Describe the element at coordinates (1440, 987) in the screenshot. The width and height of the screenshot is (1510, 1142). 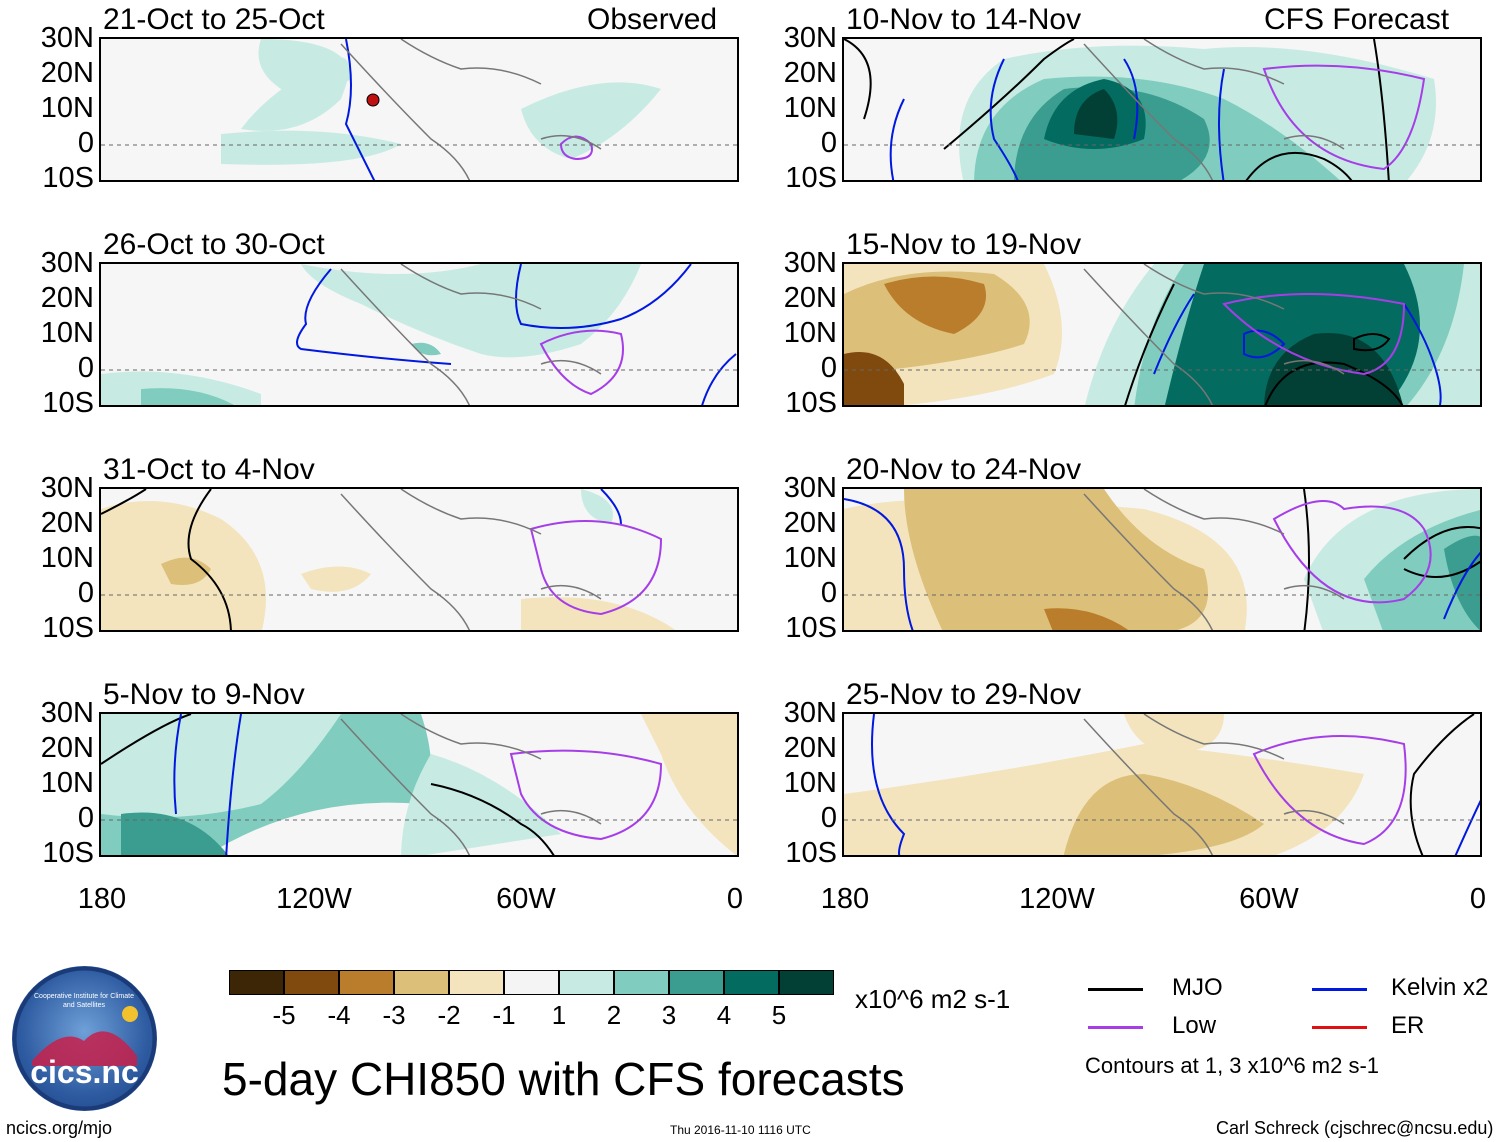
I see `legend-label-kelvin: Kelvin x2` at that location.